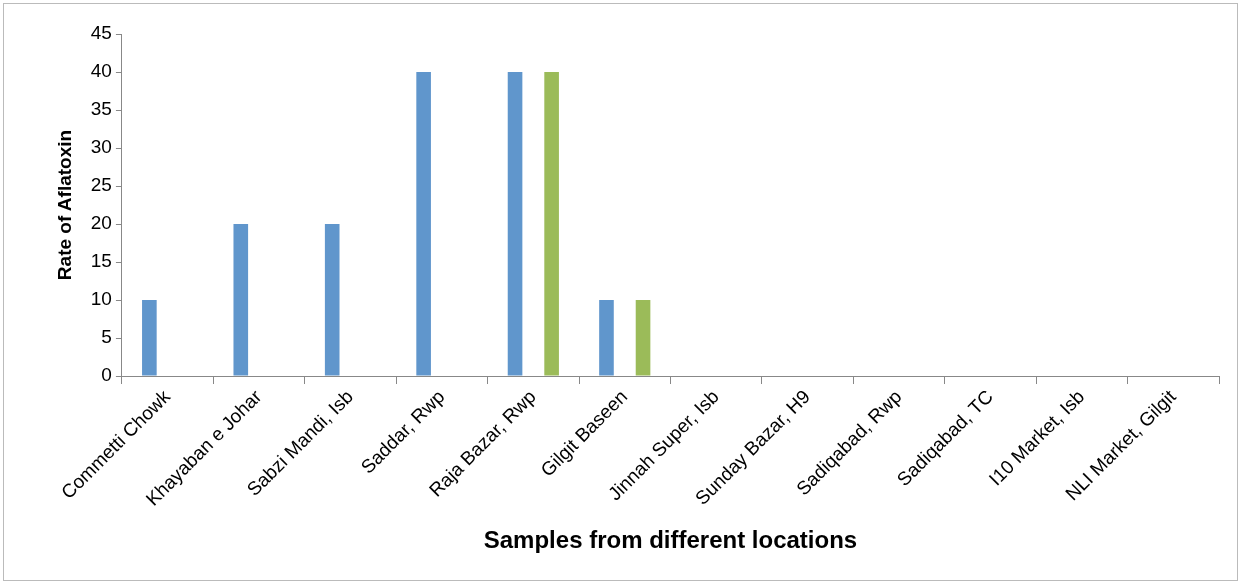 This screenshot has height=586, width=1243. I want to click on y-tick-label: 40, so click(101, 71).